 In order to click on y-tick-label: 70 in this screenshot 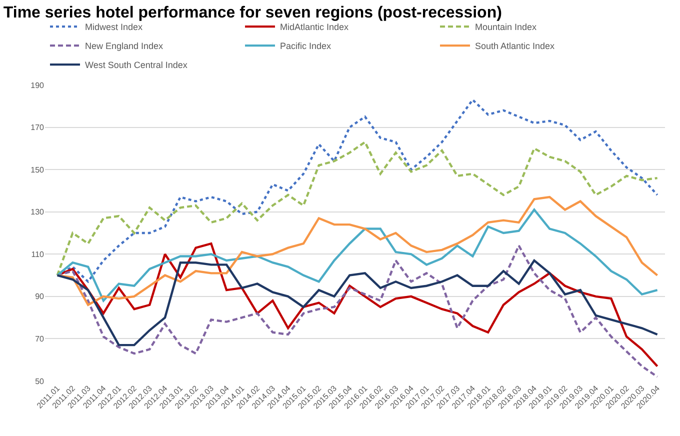, I will do `click(40, 339)`.